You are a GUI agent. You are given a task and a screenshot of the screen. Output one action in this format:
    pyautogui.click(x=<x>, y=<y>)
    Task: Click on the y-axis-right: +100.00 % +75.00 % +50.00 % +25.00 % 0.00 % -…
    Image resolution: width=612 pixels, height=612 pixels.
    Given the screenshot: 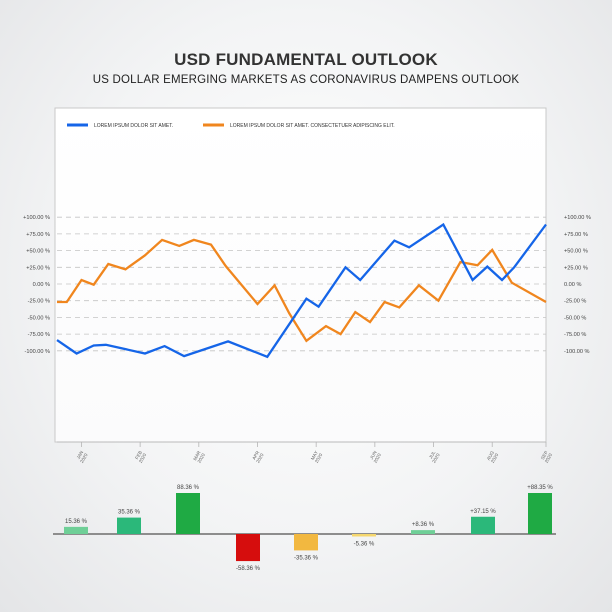 What is the action you would take?
    pyautogui.click(x=577, y=285)
    